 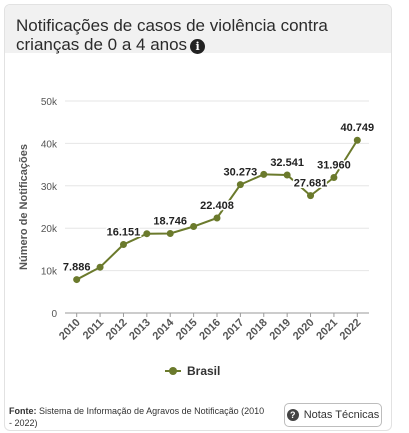 What do you see at coordinates (23, 411) in the screenshot?
I see `source-label: Fonte:` at bounding box center [23, 411].